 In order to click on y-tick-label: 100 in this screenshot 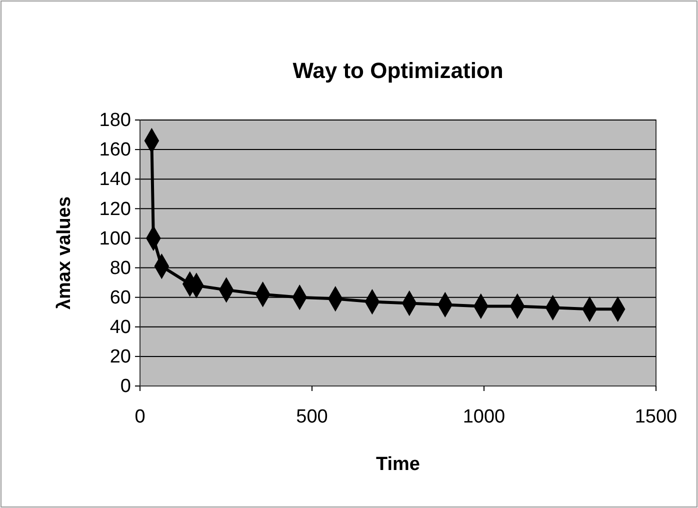, I will do `click(115, 239)`.